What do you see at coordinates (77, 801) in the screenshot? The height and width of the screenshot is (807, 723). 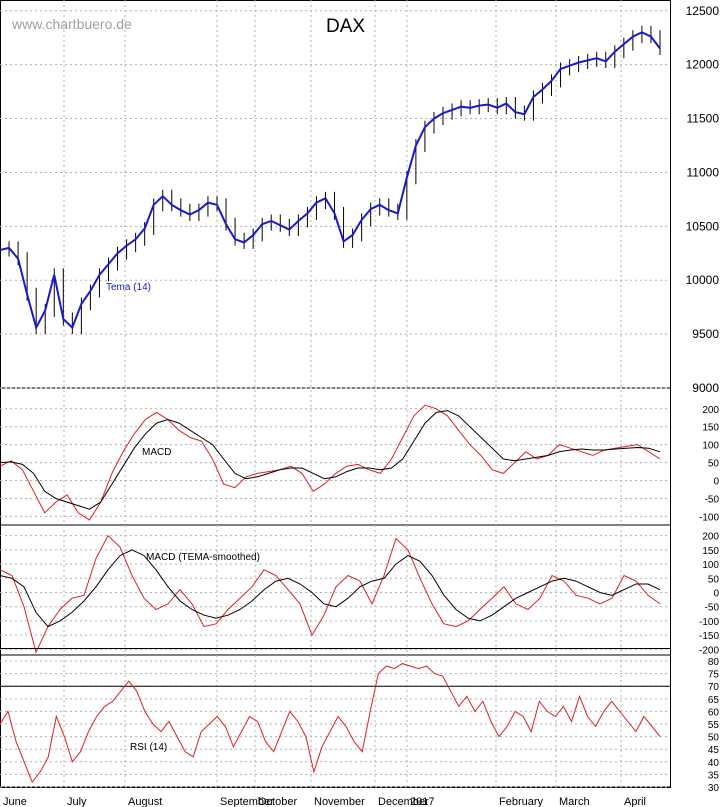 I see `x-tick-label: July` at bounding box center [77, 801].